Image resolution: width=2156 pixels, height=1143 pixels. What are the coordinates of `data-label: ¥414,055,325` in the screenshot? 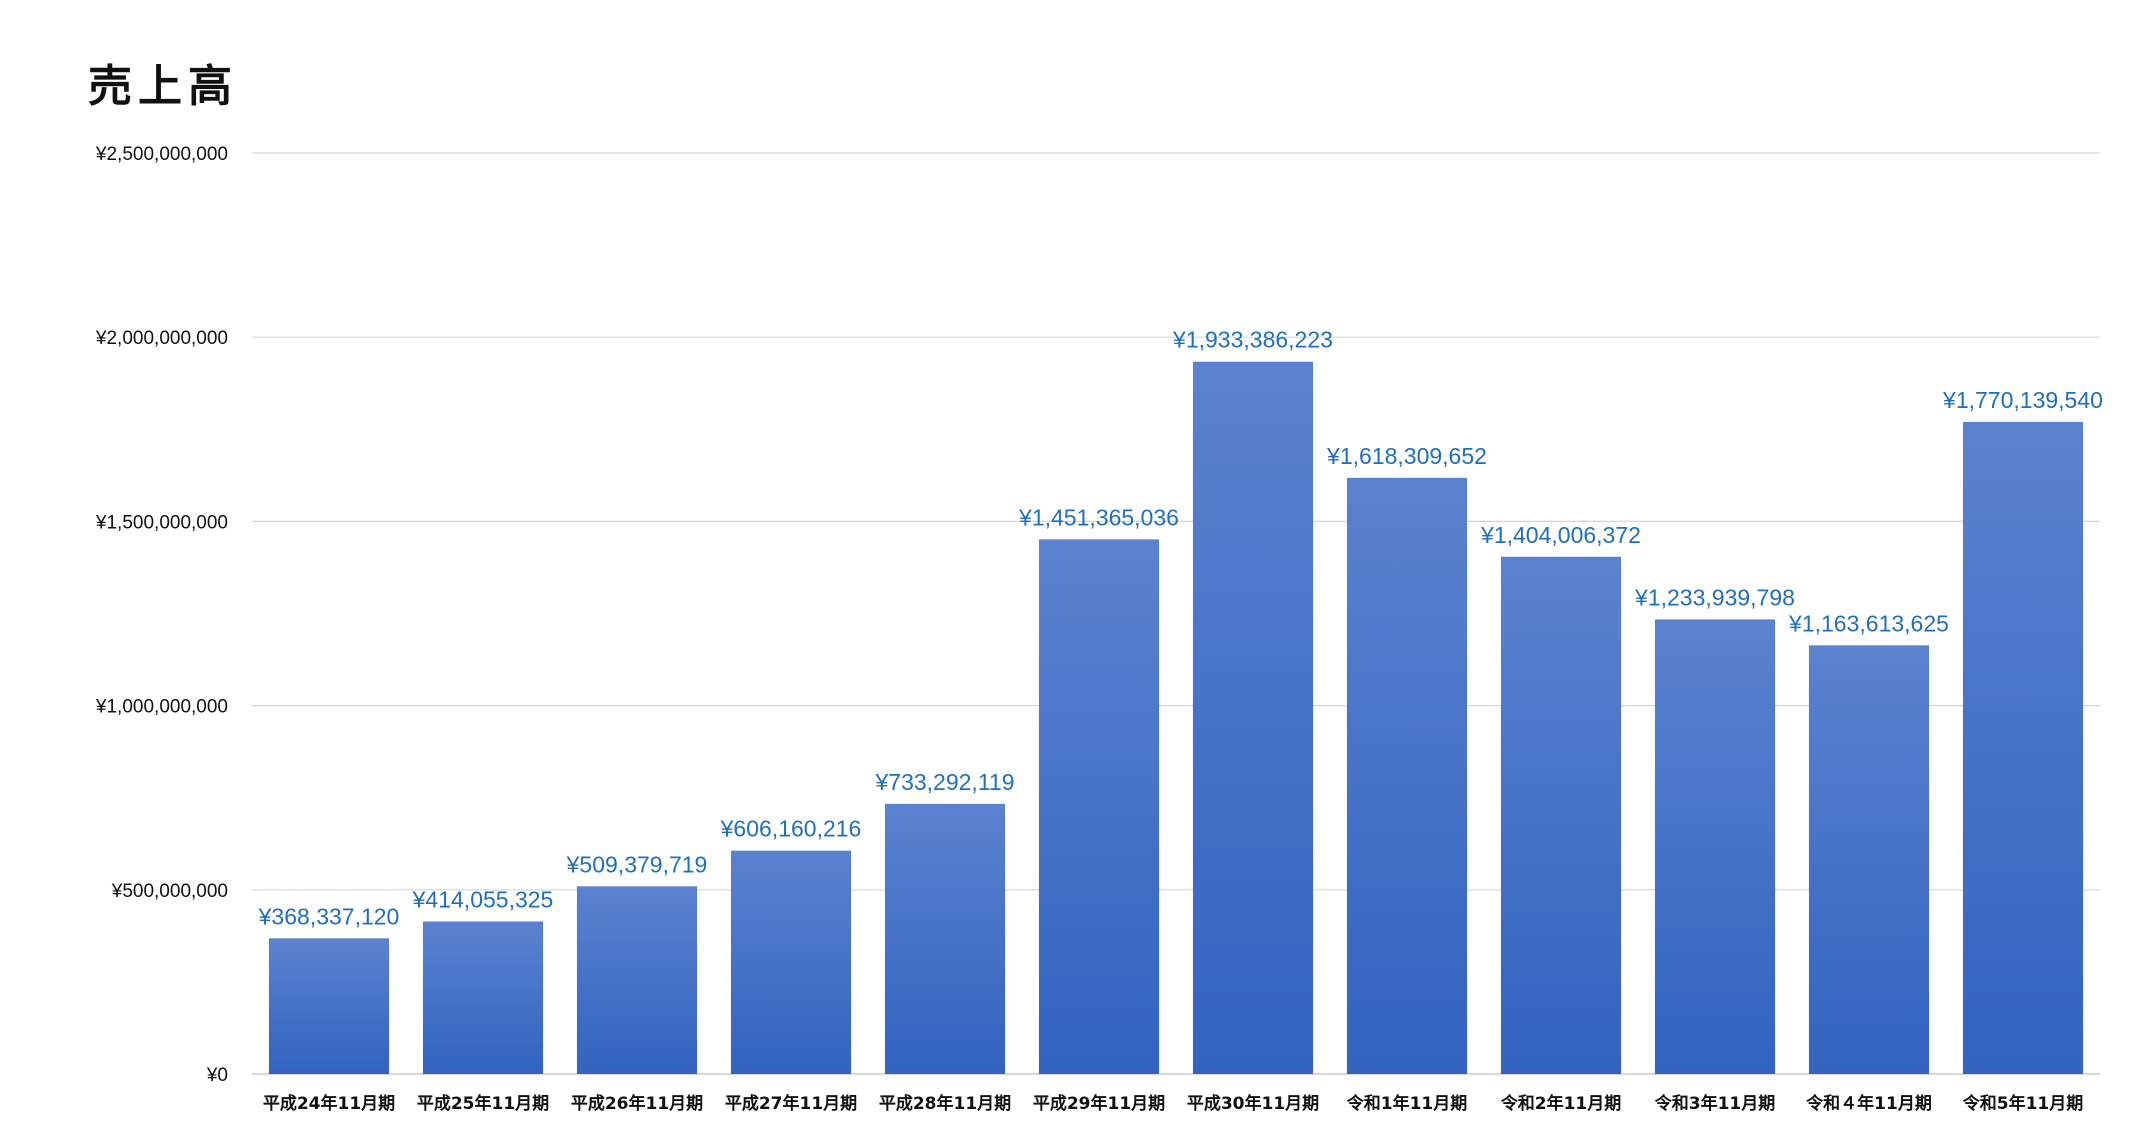 It's located at (483, 899).